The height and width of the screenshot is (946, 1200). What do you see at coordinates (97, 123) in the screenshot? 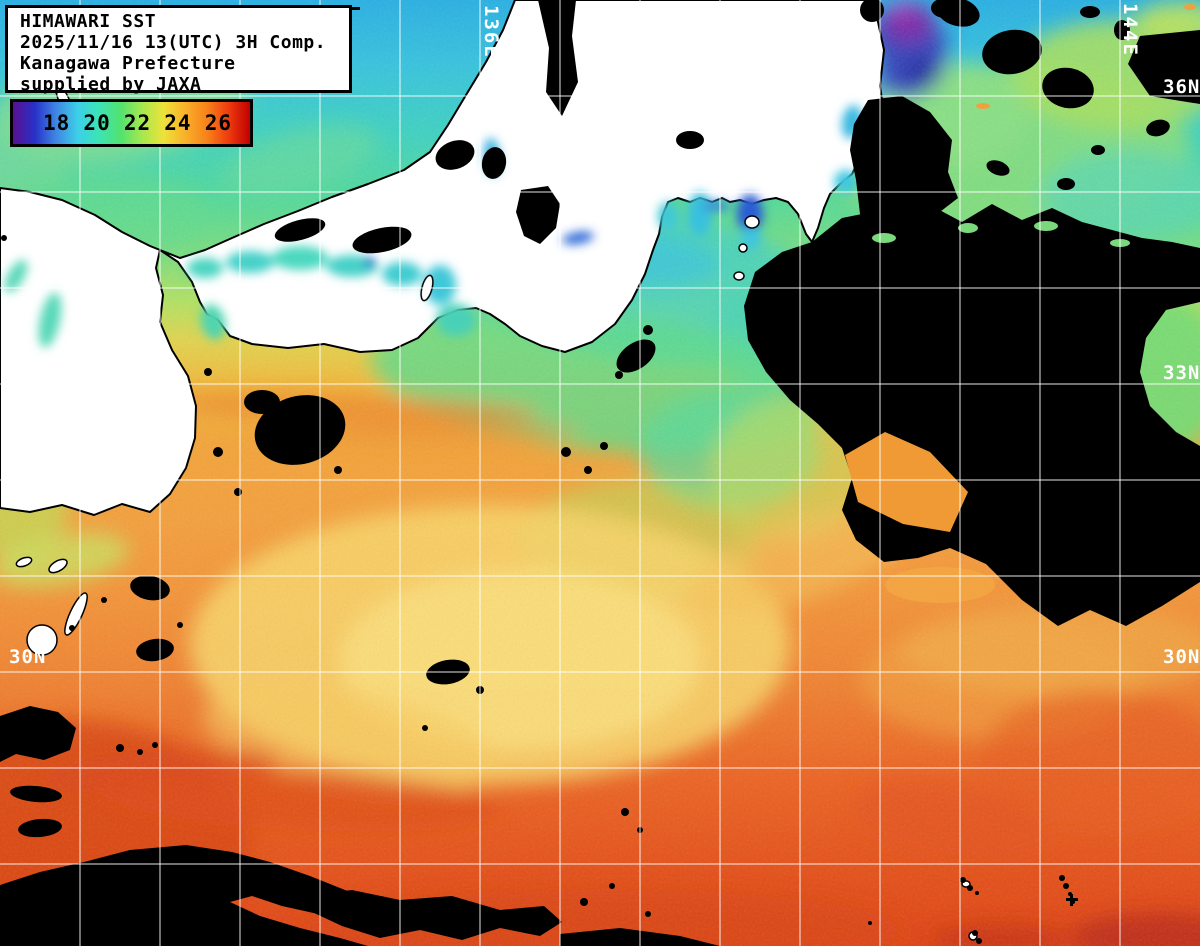
I see `colorbar-tick-20: 20` at bounding box center [97, 123].